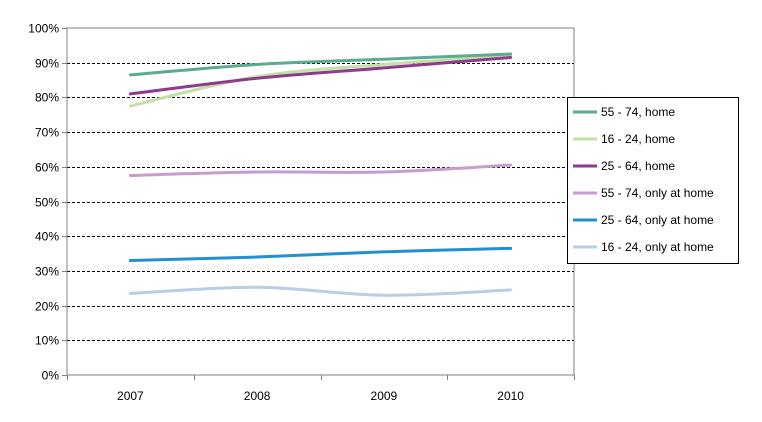 Image resolution: width=762 pixels, height=422 pixels. I want to click on x-tick-label: 2009, so click(384, 396).